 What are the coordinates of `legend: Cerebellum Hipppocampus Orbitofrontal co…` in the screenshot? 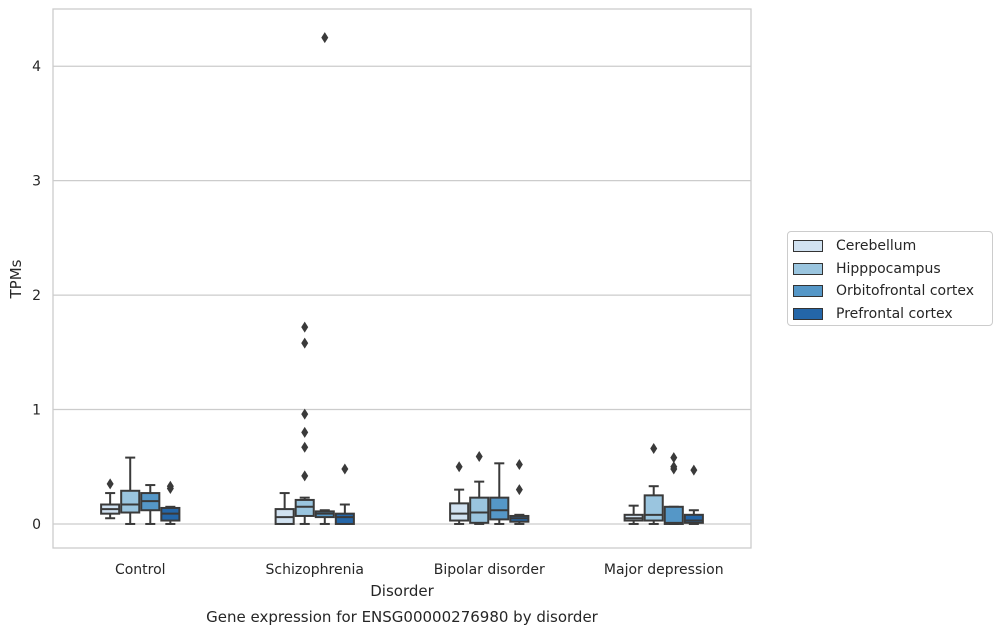 It's located at (890, 278).